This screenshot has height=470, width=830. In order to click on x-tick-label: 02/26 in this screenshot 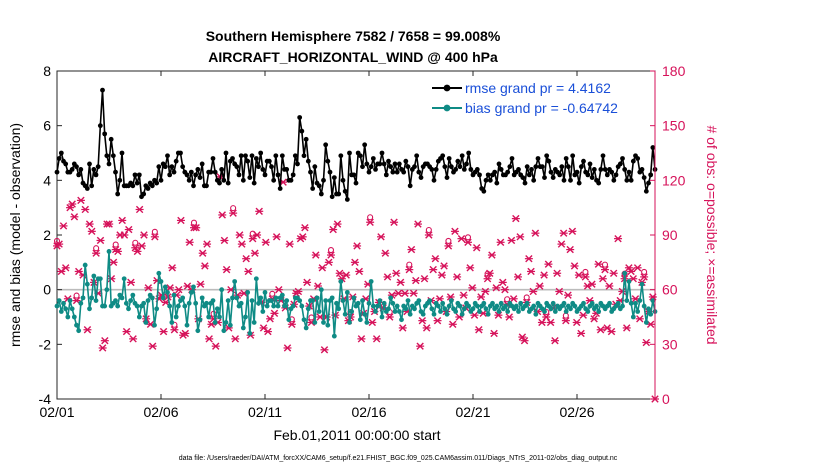, I will do `click(576, 412)`.